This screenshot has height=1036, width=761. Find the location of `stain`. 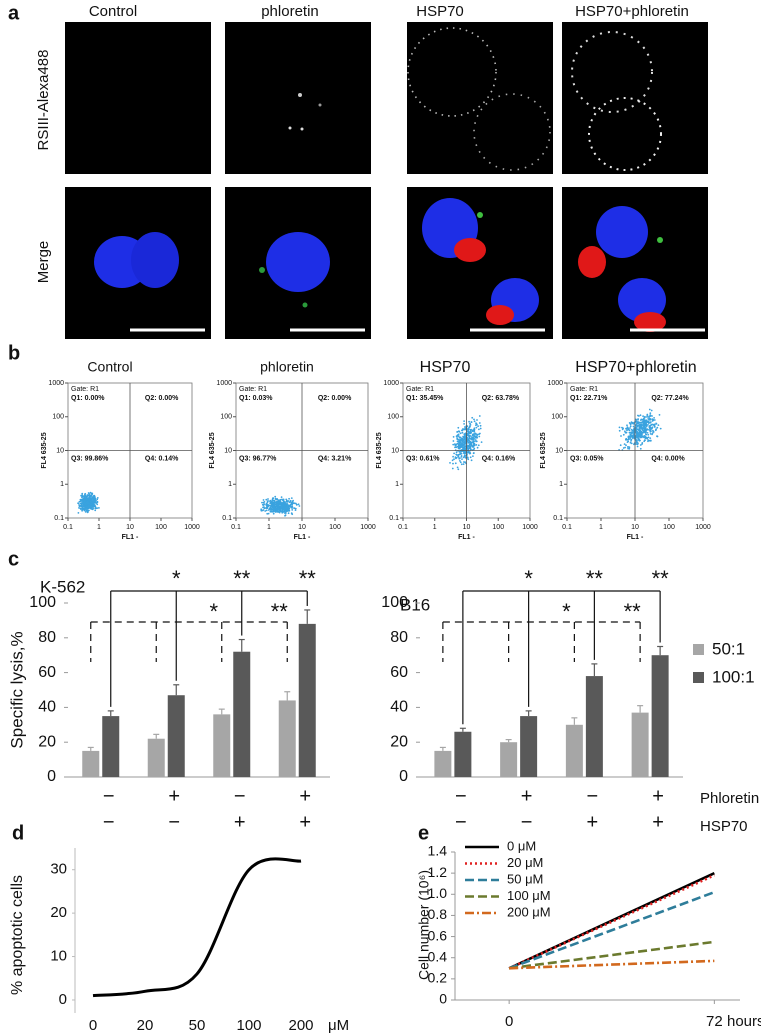

stain is located at coordinates (500, 315).